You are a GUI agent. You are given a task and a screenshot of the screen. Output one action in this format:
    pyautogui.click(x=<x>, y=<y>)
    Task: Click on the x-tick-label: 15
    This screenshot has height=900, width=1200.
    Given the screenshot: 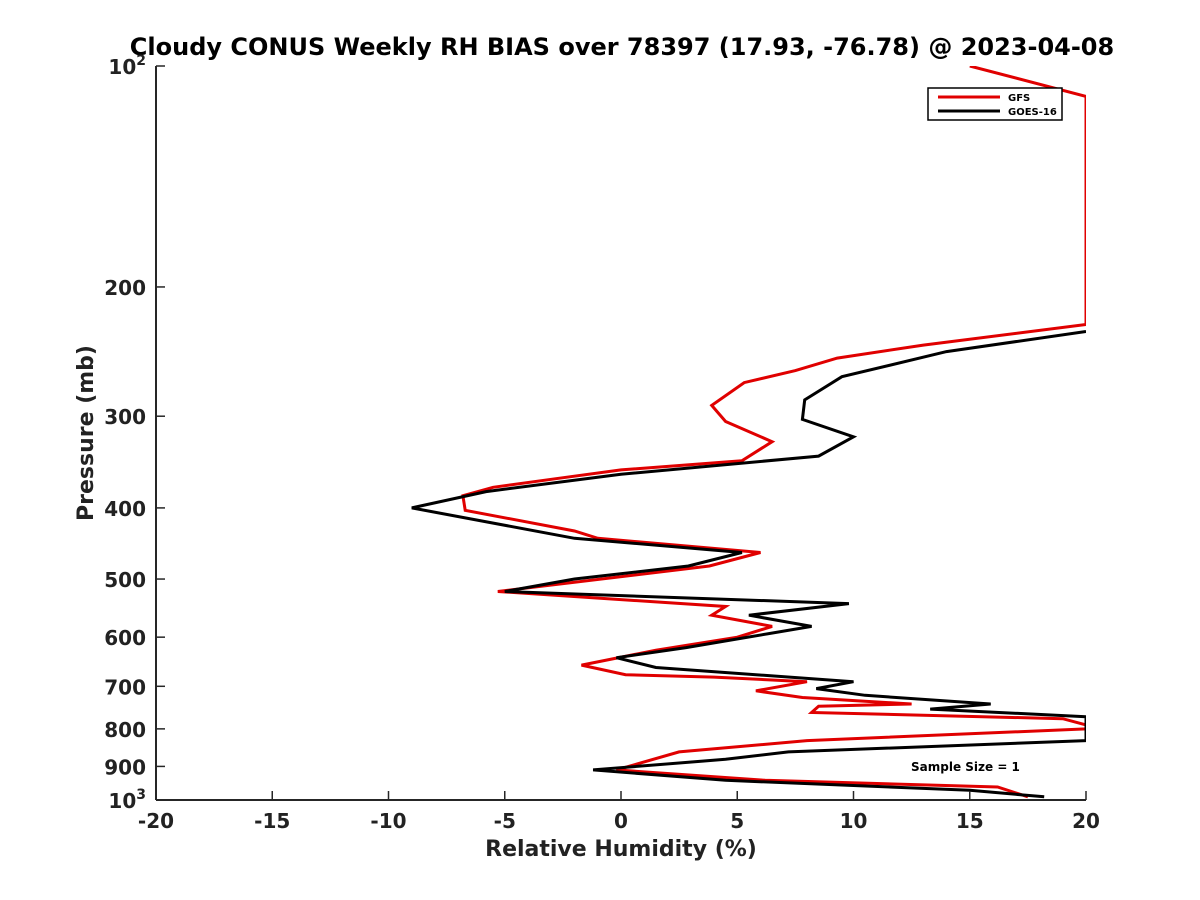 What is the action you would take?
    pyautogui.click(x=970, y=821)
    